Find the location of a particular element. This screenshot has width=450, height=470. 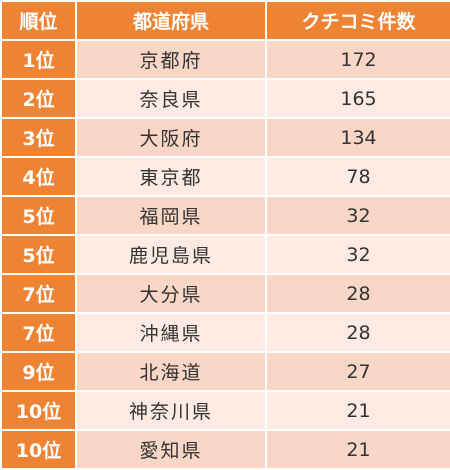

table-row: 10位 神奈川県 21 is located at coordinates (225, 410).